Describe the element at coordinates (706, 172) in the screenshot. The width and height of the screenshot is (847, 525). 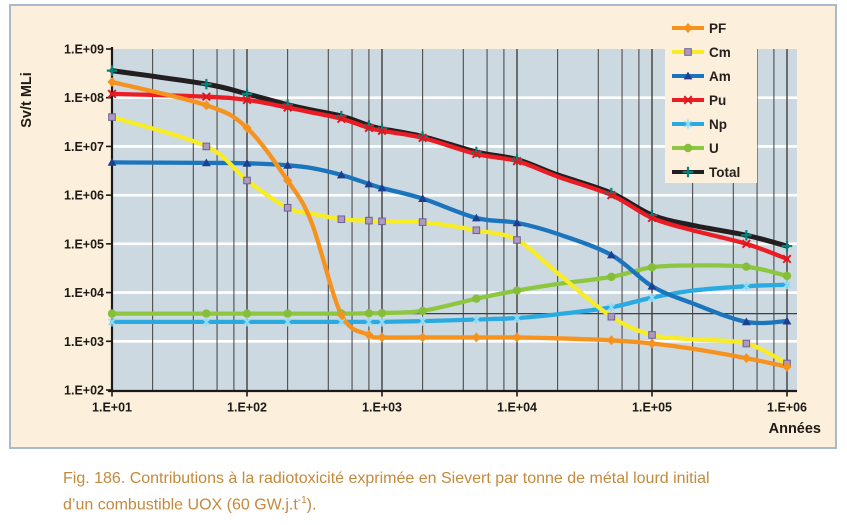
I see `legend-item-Total: Total` at that location.